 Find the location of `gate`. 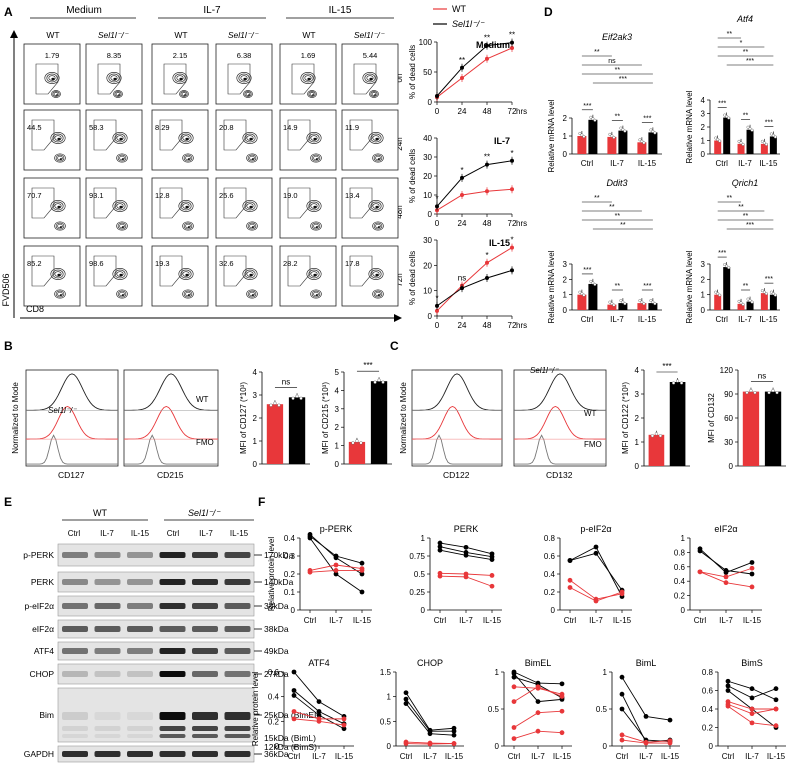

gate is located at coordinates (171, 271).